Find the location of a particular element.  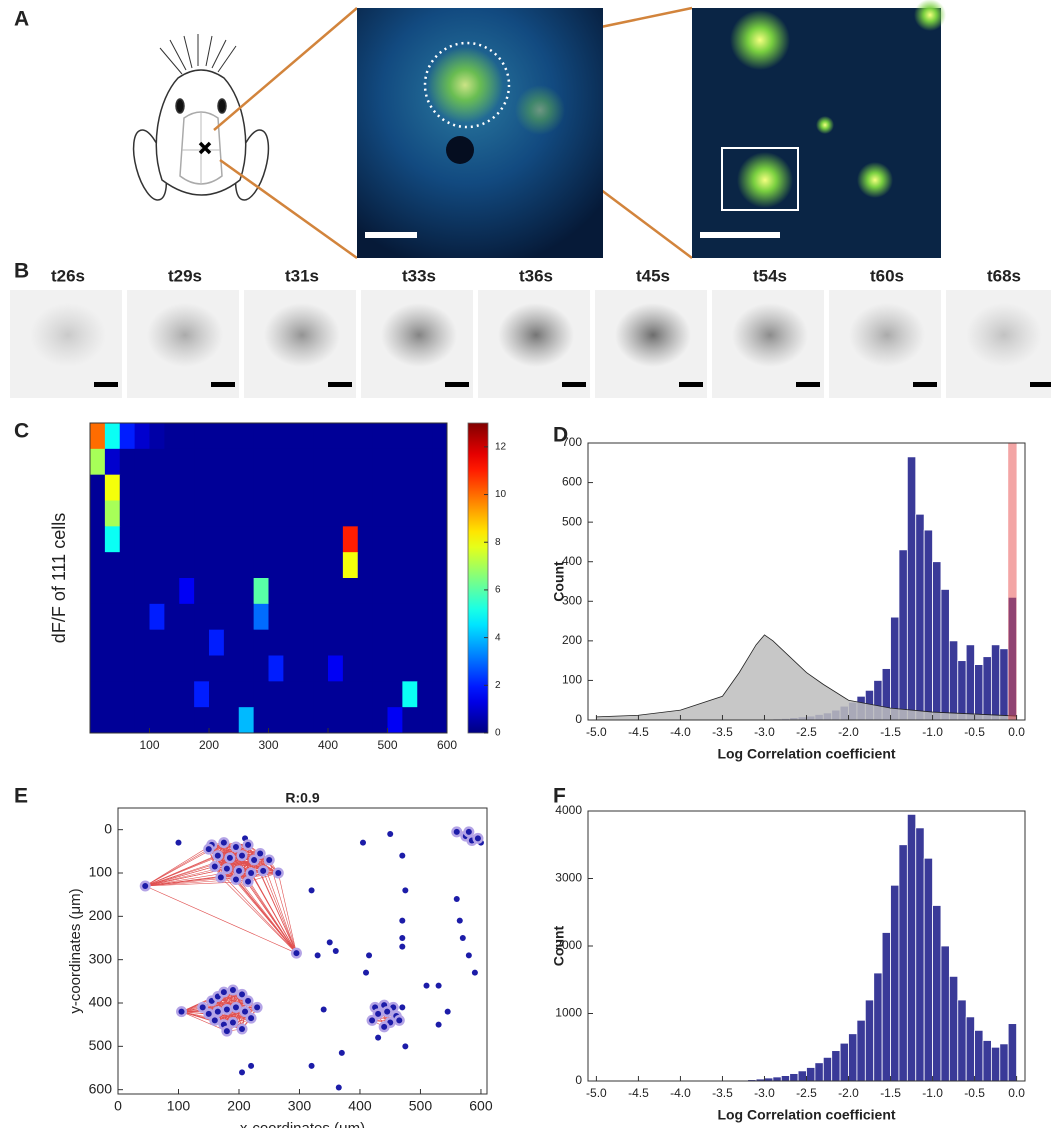

y-tick-label: 600 is located at coordinates (101, 1088).